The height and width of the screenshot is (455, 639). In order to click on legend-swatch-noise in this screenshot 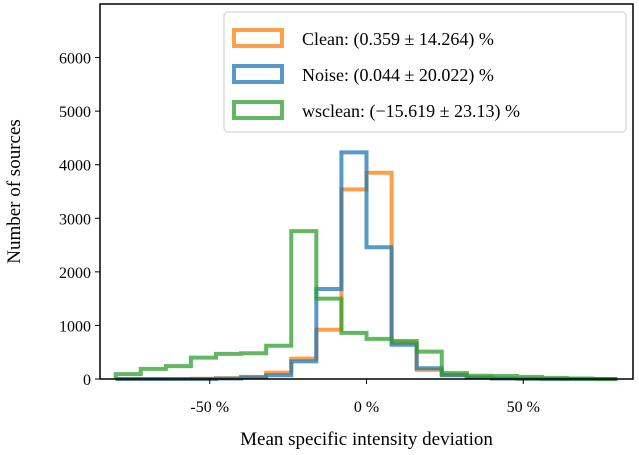, I will do `click(258, 74)`.